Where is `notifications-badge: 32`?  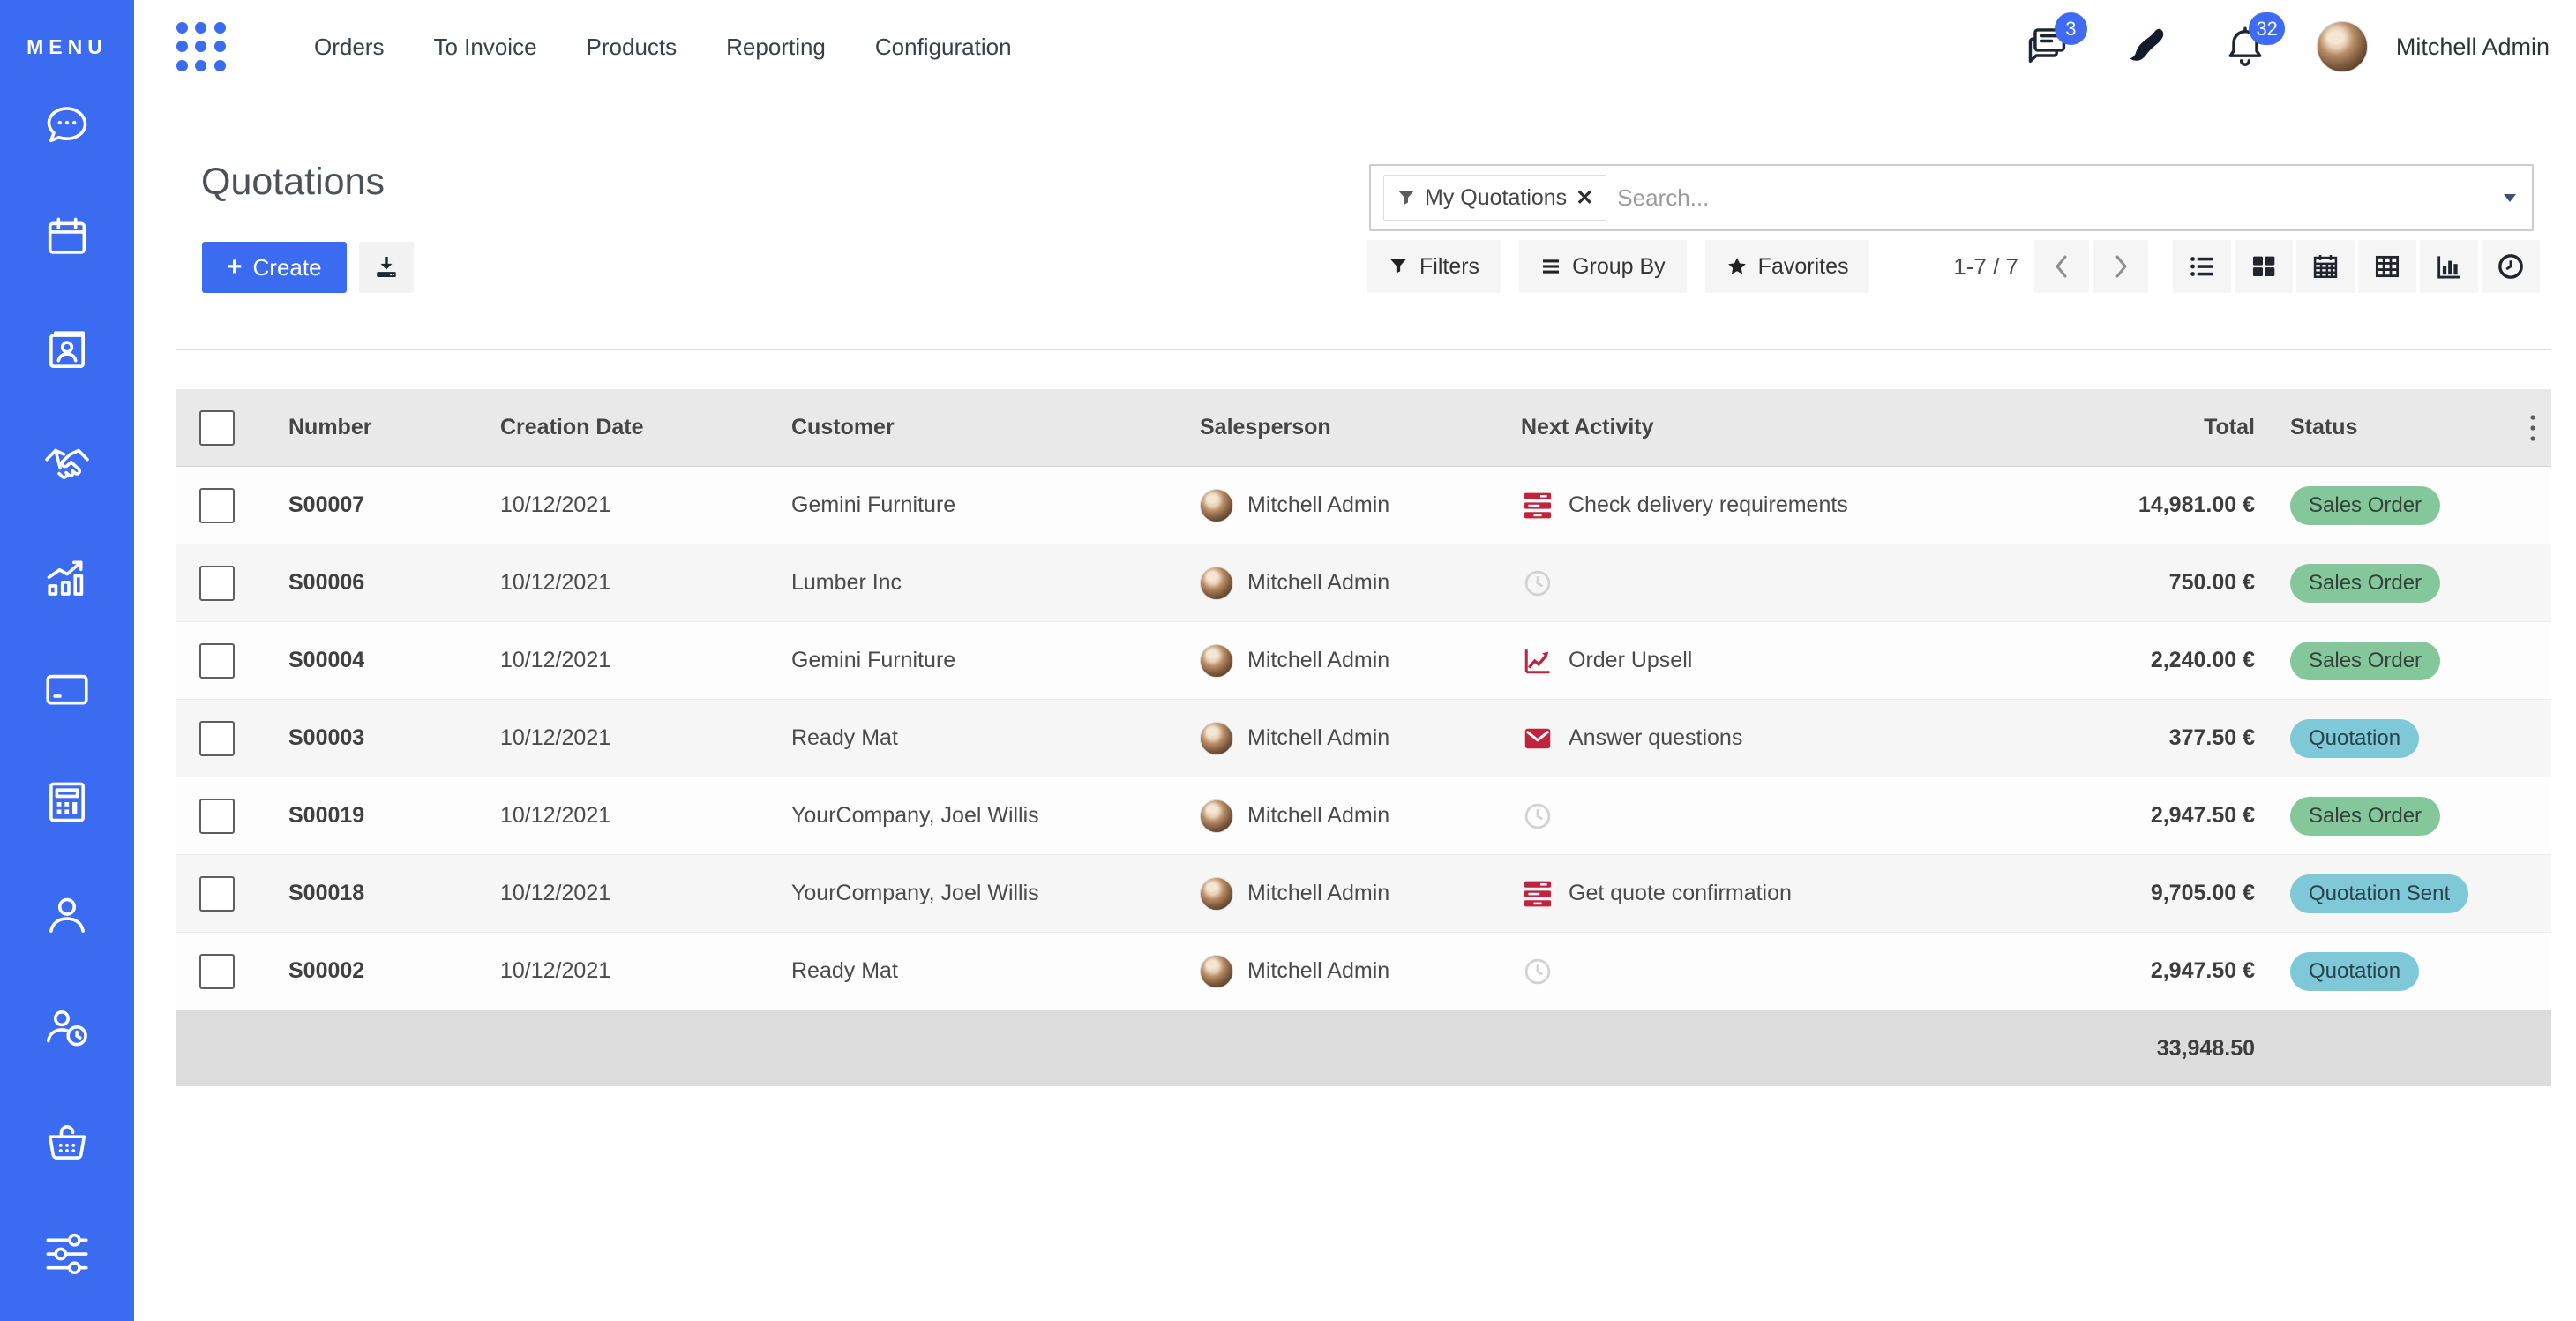 notifications-badge: 32 is located at coordinates (2267, 29).